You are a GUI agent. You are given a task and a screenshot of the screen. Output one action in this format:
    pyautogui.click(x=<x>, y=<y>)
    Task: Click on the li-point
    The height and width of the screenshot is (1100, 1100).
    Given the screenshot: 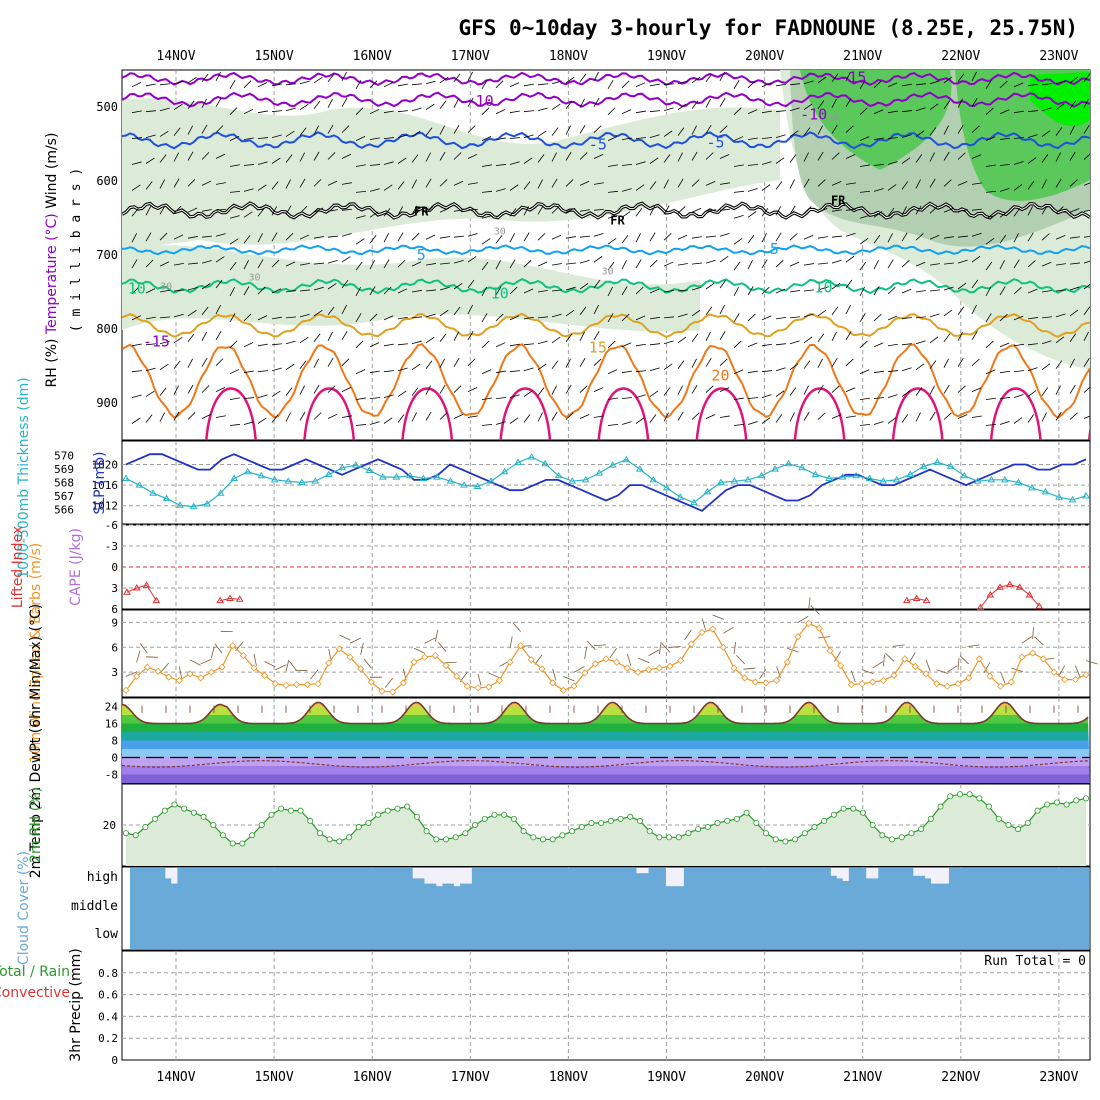 What is the action you would take?
    pyautogui.click(x=136, y=587)
    